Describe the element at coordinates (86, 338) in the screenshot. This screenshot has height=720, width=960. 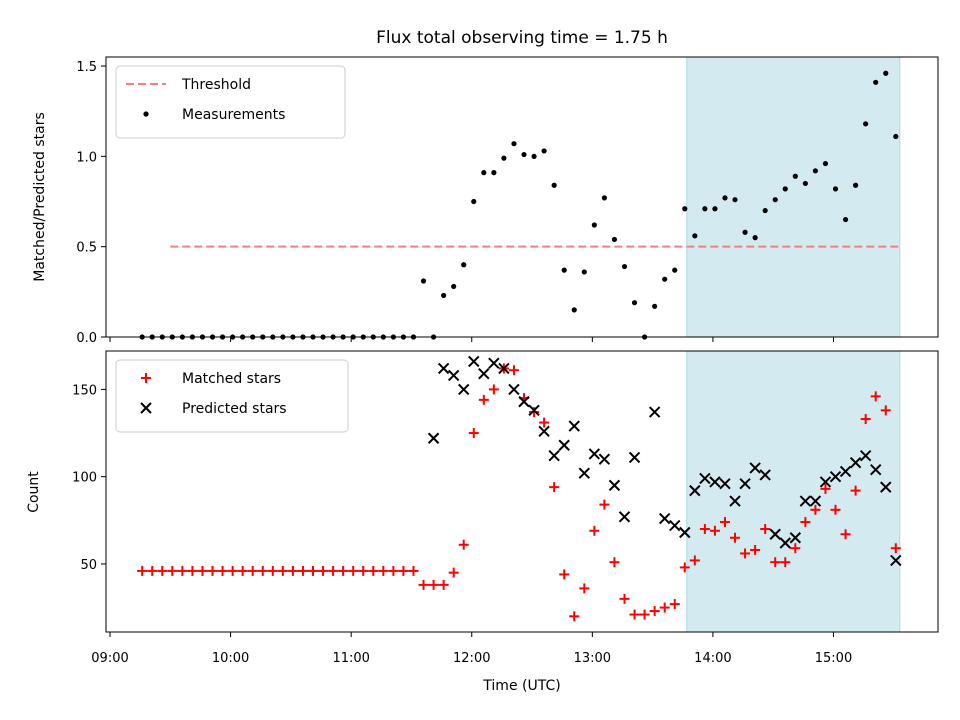
I see `top-y-tick-label: 0.0` at that location.